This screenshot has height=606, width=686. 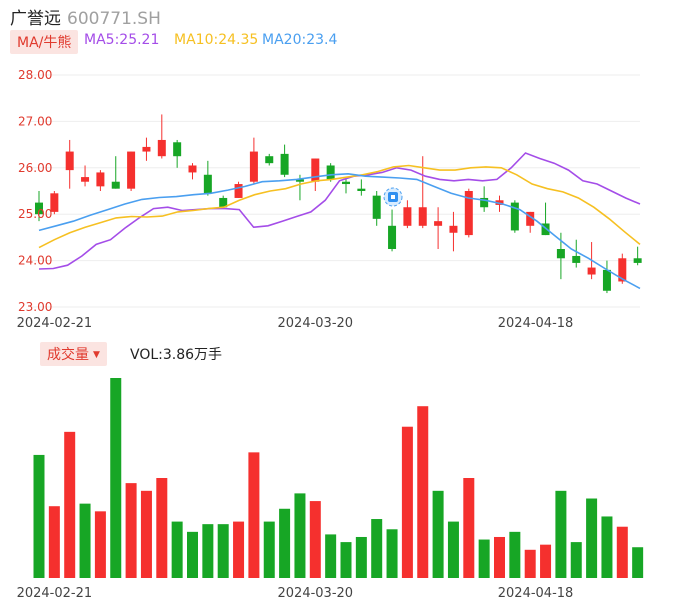 I want to click on highlight-marker-icon, so click(x=393, y=197).